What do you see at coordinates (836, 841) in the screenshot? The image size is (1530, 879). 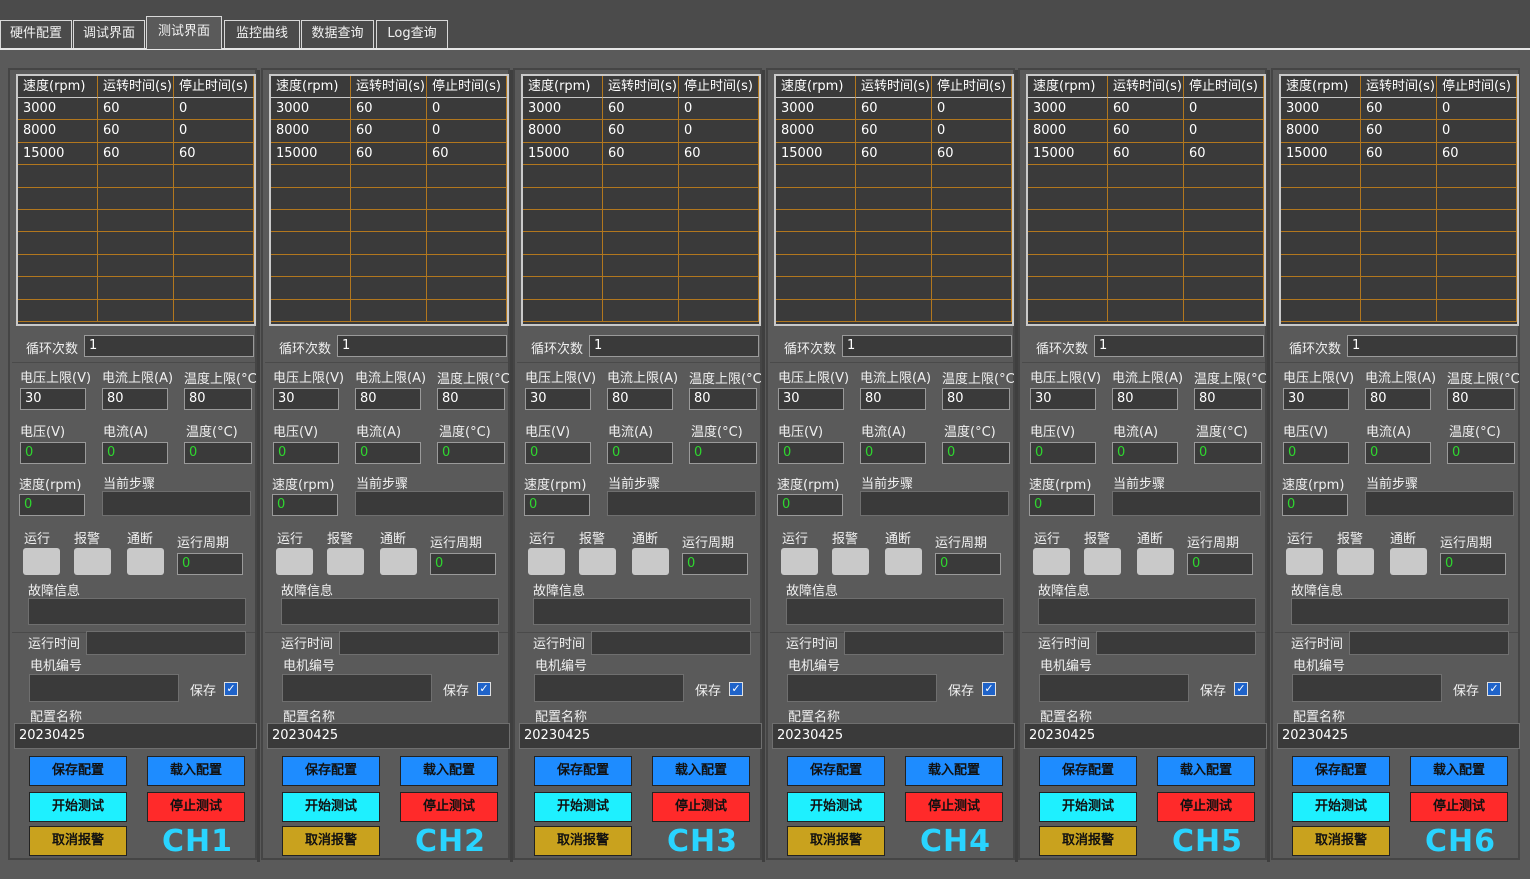 I see `cancel-alarm-button: 取消报警` at bounding box center [836, 841].